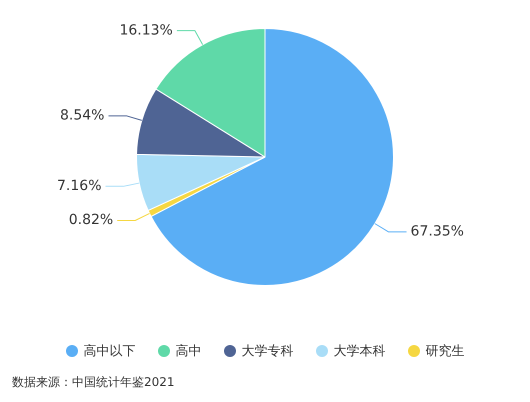 This screenshot has width=530, height=402. What do you see at coordinates (82, 115) in the screenshot?
I see `data-label: 8.54%` at bounding box center [82, 115].